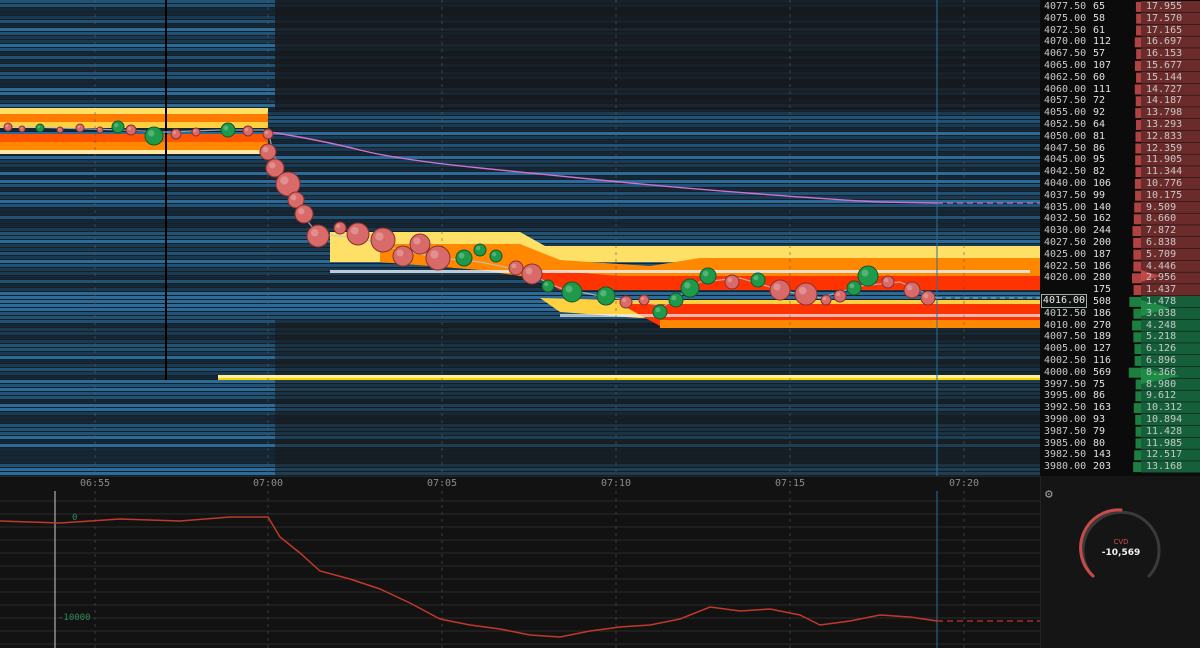  Describe the element at coordinates (1102, 372) in the screenshot. I see `ladder-volume: 569` at that location.